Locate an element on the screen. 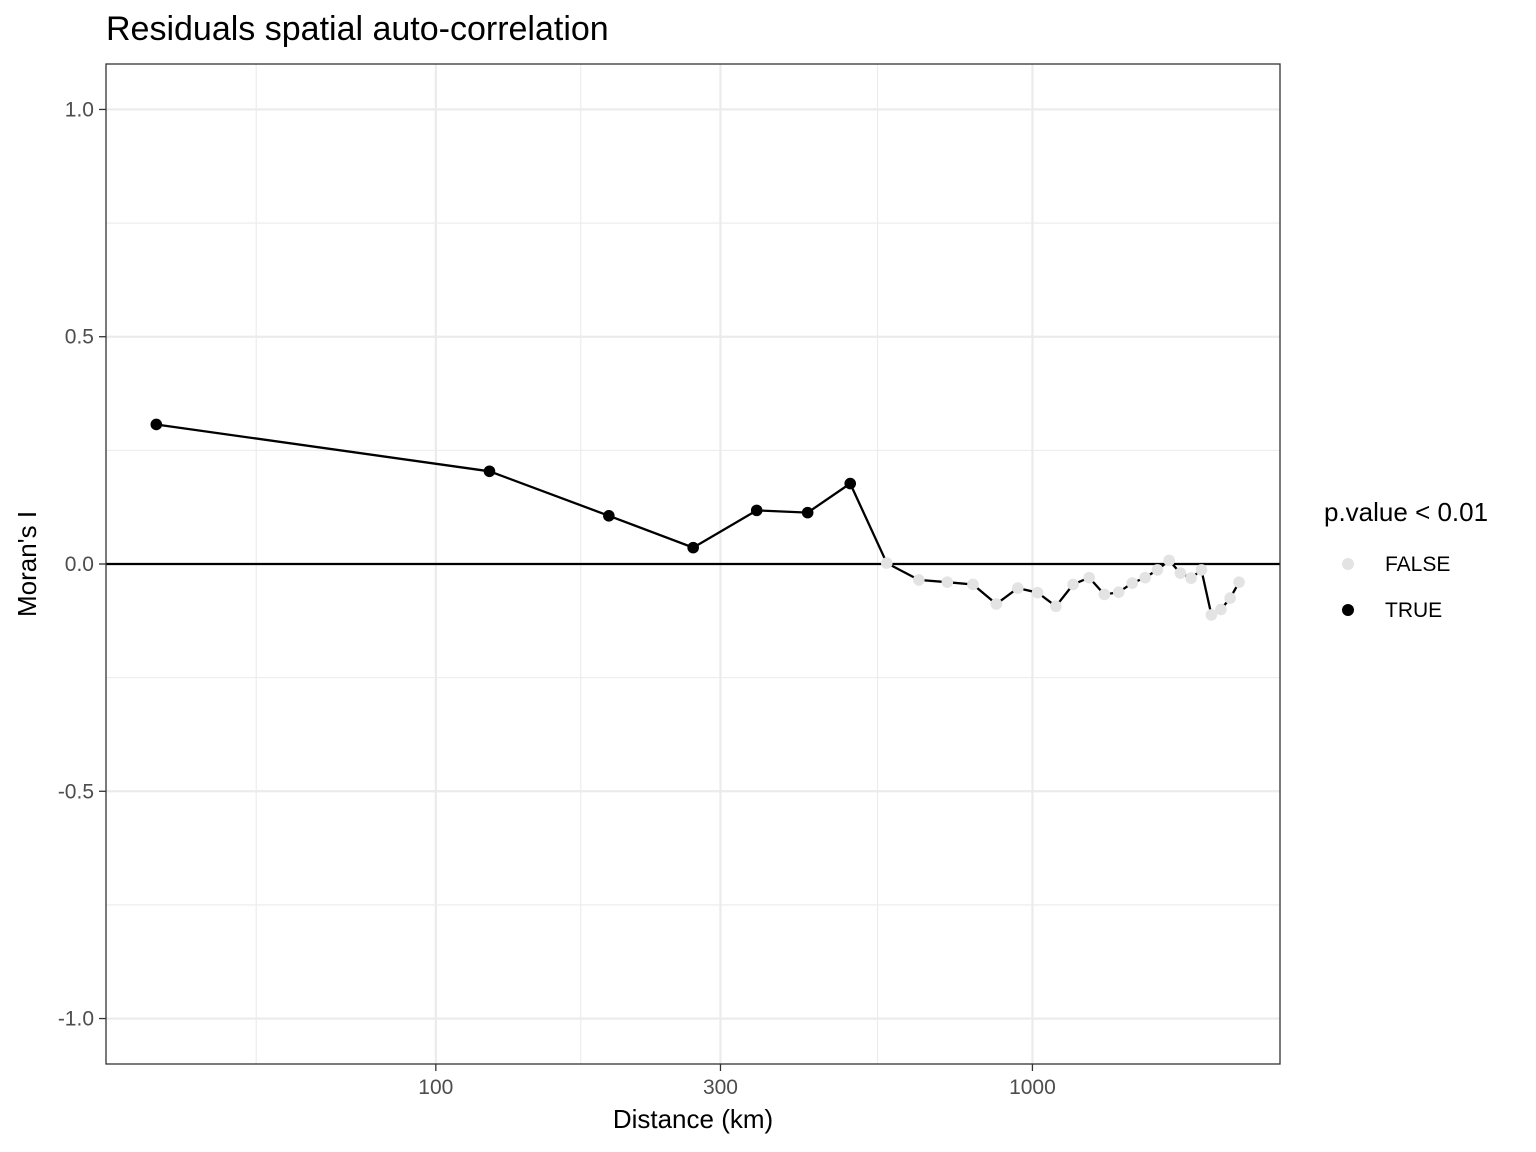  x-tick-label: 100 is located at coordinates (435, 1087).